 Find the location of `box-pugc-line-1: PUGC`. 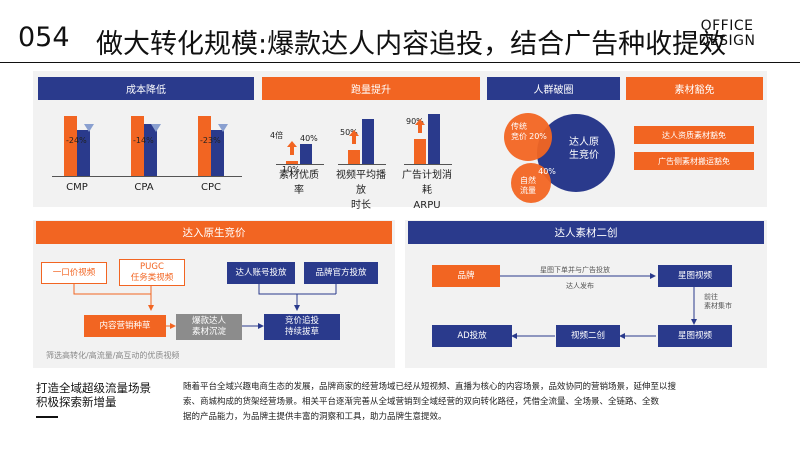

box-pugc-line-1: PUGC is located at coordinates (152, 266).